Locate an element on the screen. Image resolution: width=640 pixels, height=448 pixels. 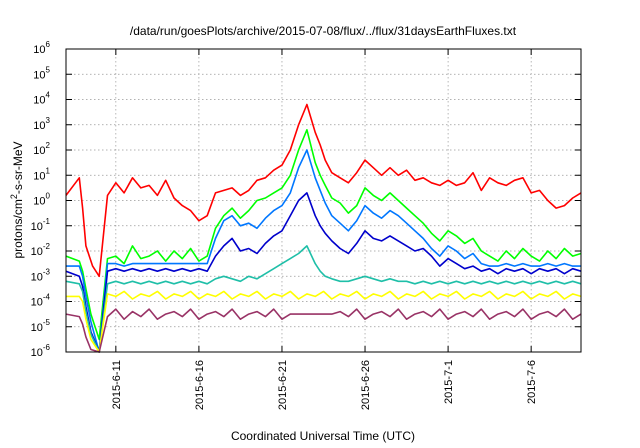
y-tick-label: 10⁵ is located at coordinates (41, 73).